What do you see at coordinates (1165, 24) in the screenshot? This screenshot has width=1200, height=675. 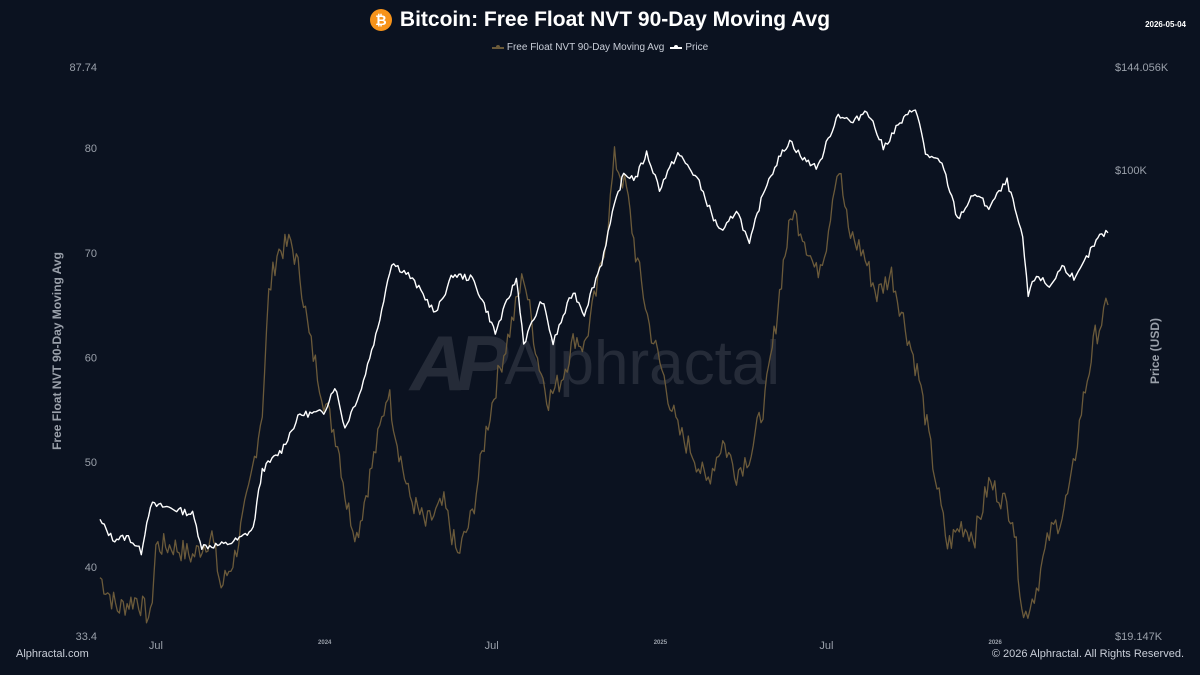 I see `date-badge: 2026-05-04` at bounding box center [1165, 24].